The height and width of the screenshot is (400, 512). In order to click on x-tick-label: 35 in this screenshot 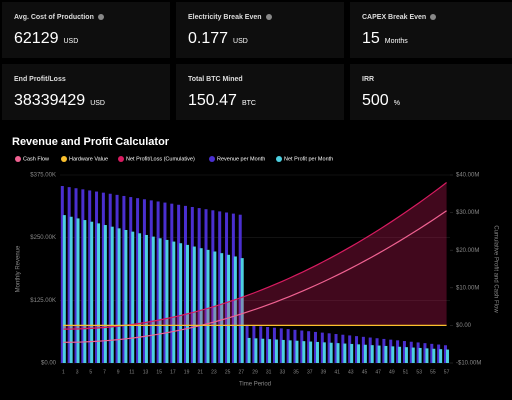, I will do `click(296, 372)`.